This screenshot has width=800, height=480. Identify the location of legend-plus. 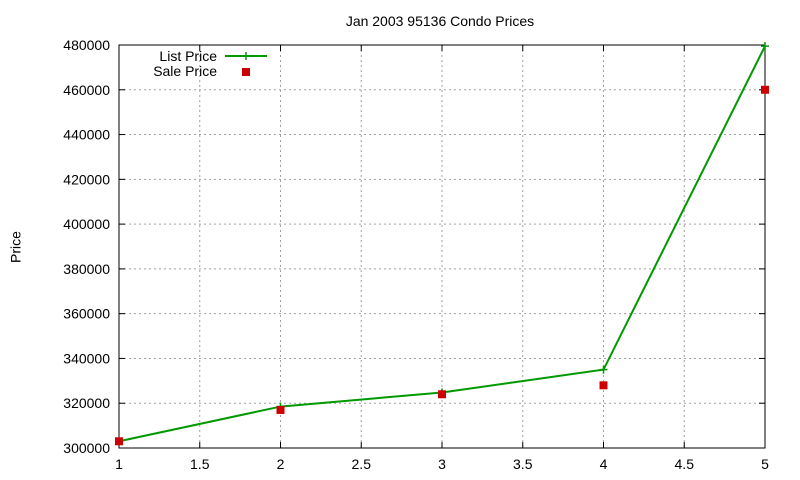
(246, 56).